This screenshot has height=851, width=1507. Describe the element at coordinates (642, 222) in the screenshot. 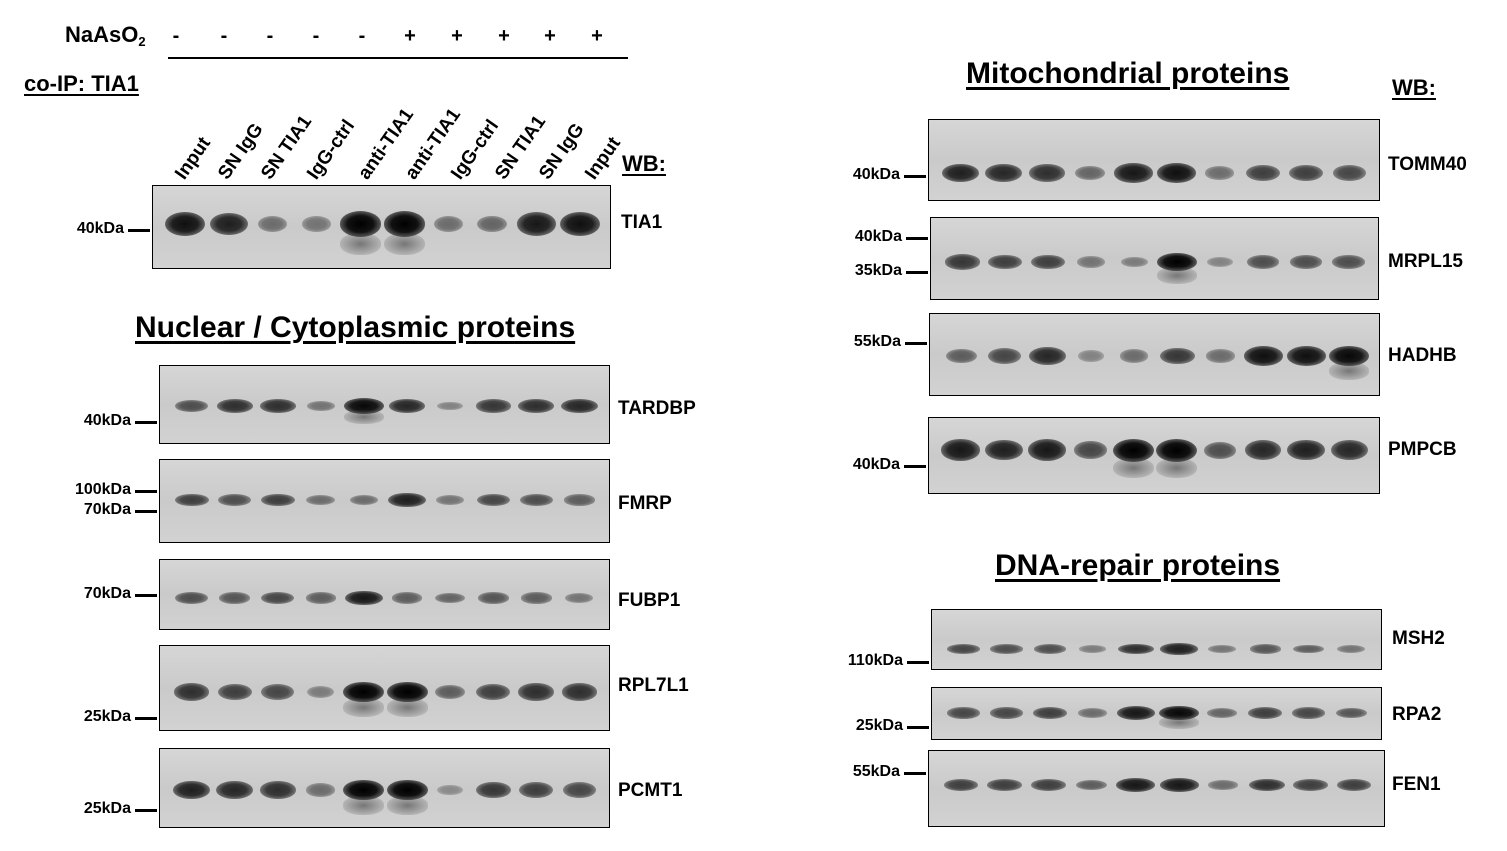

I see `protein-label: TIA1` at that location.